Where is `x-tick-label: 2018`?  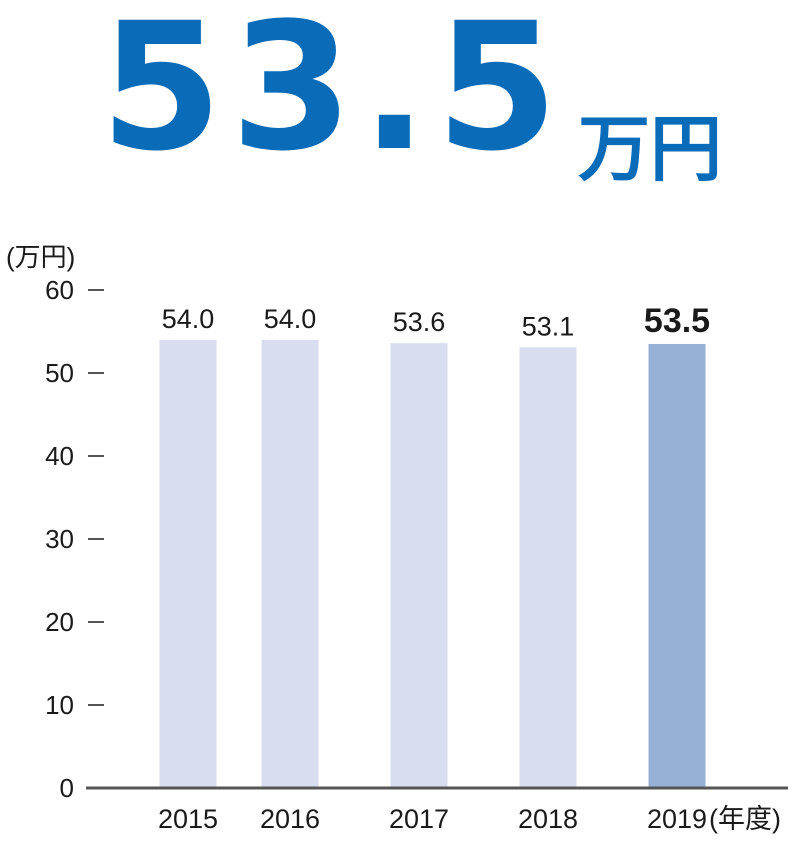
x-tick-label: 2018 is located at coordinates (548, 819).